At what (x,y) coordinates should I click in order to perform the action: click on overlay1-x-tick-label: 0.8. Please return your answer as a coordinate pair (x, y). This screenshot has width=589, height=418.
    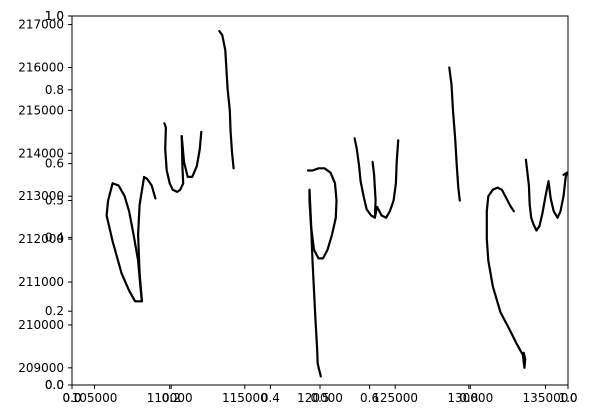
    Looking at the image, I should click on (468, 398).